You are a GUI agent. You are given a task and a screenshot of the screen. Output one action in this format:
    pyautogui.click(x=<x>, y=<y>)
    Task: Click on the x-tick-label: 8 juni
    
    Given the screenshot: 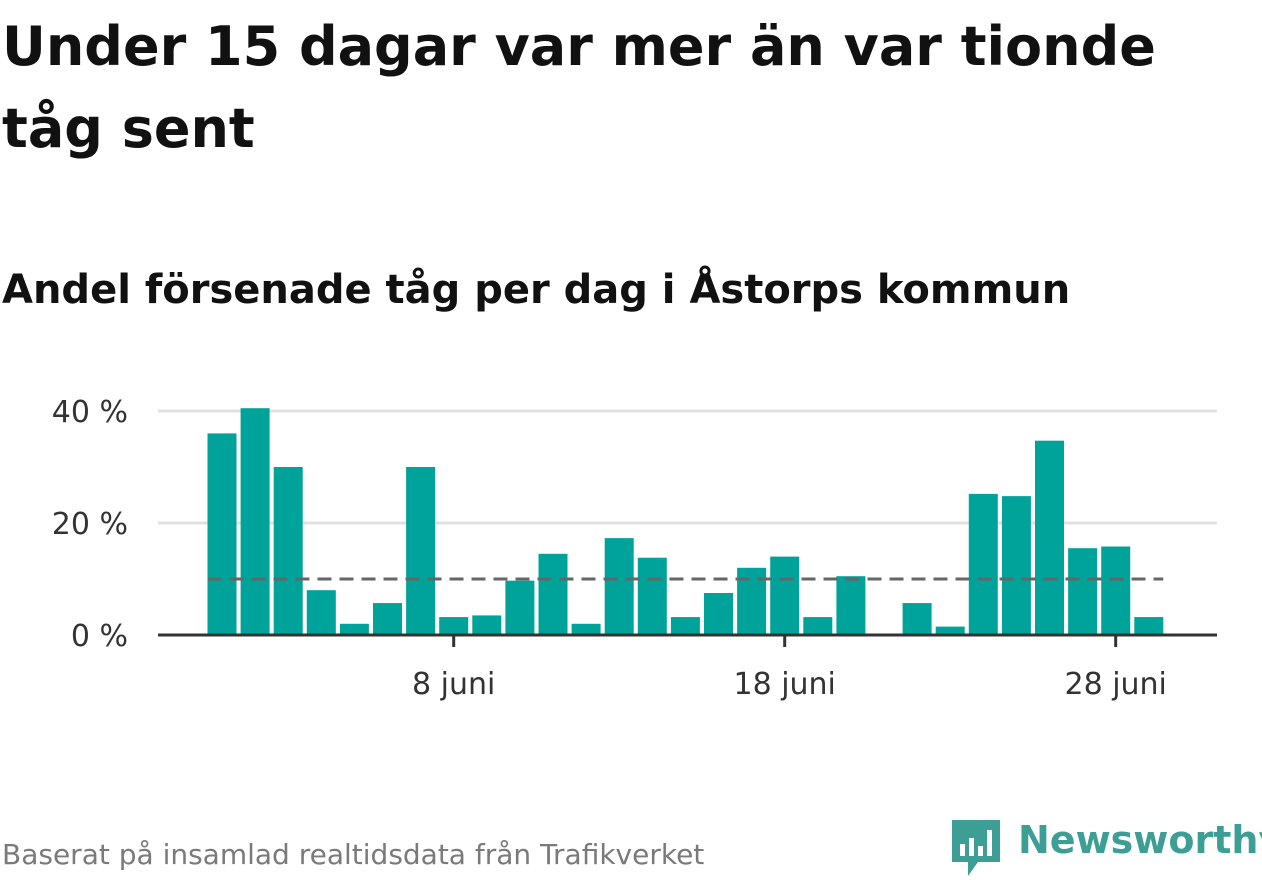 What is the action you would take?
    pyautogui.click(x=453, y=684)
    